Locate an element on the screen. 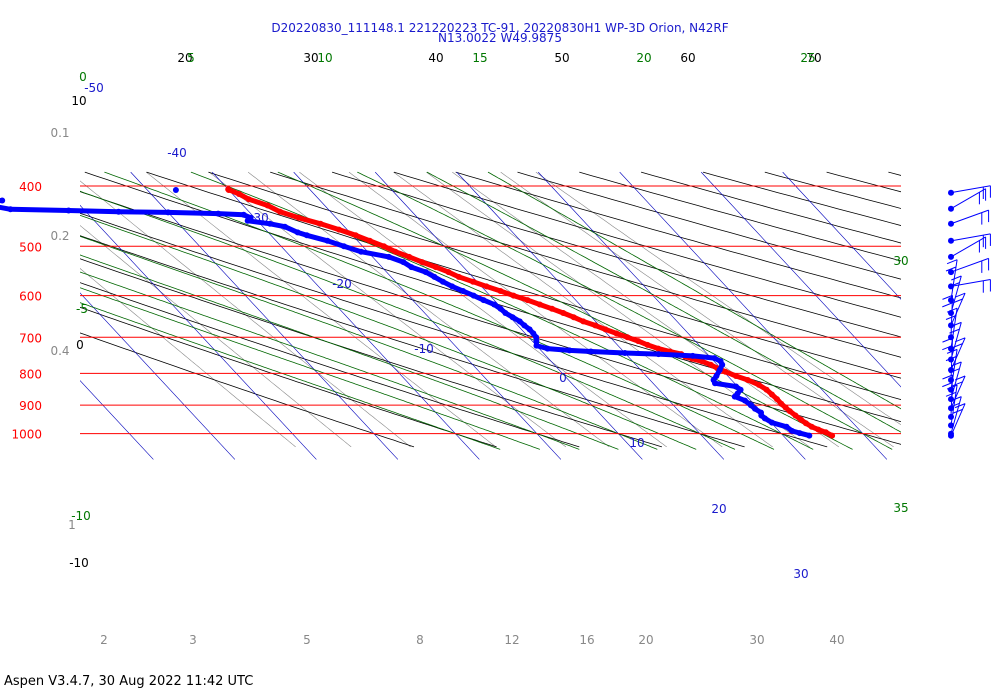 This screenshot has height=700, width=1000. dry-adiabat-label: -10 is located at coordinates (79, 563).